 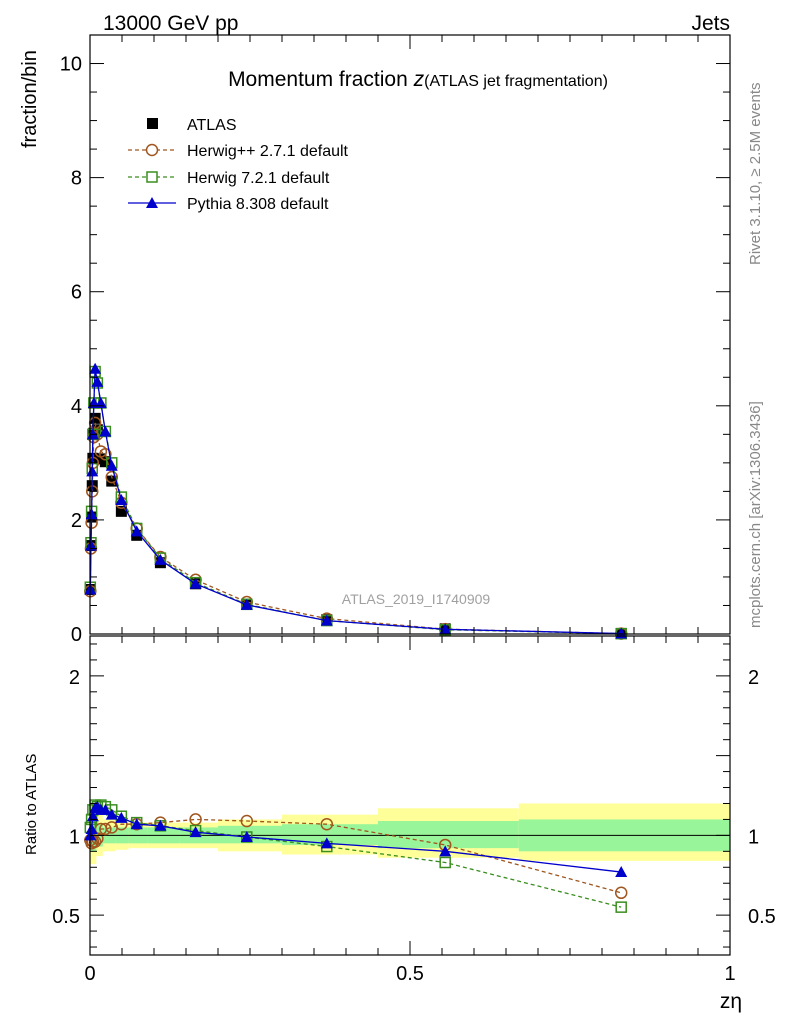 What do you see at coordinates (152, 150) in the screenshot?
I see `legend-marker-herwigpp` at bounding box center [152, 150].